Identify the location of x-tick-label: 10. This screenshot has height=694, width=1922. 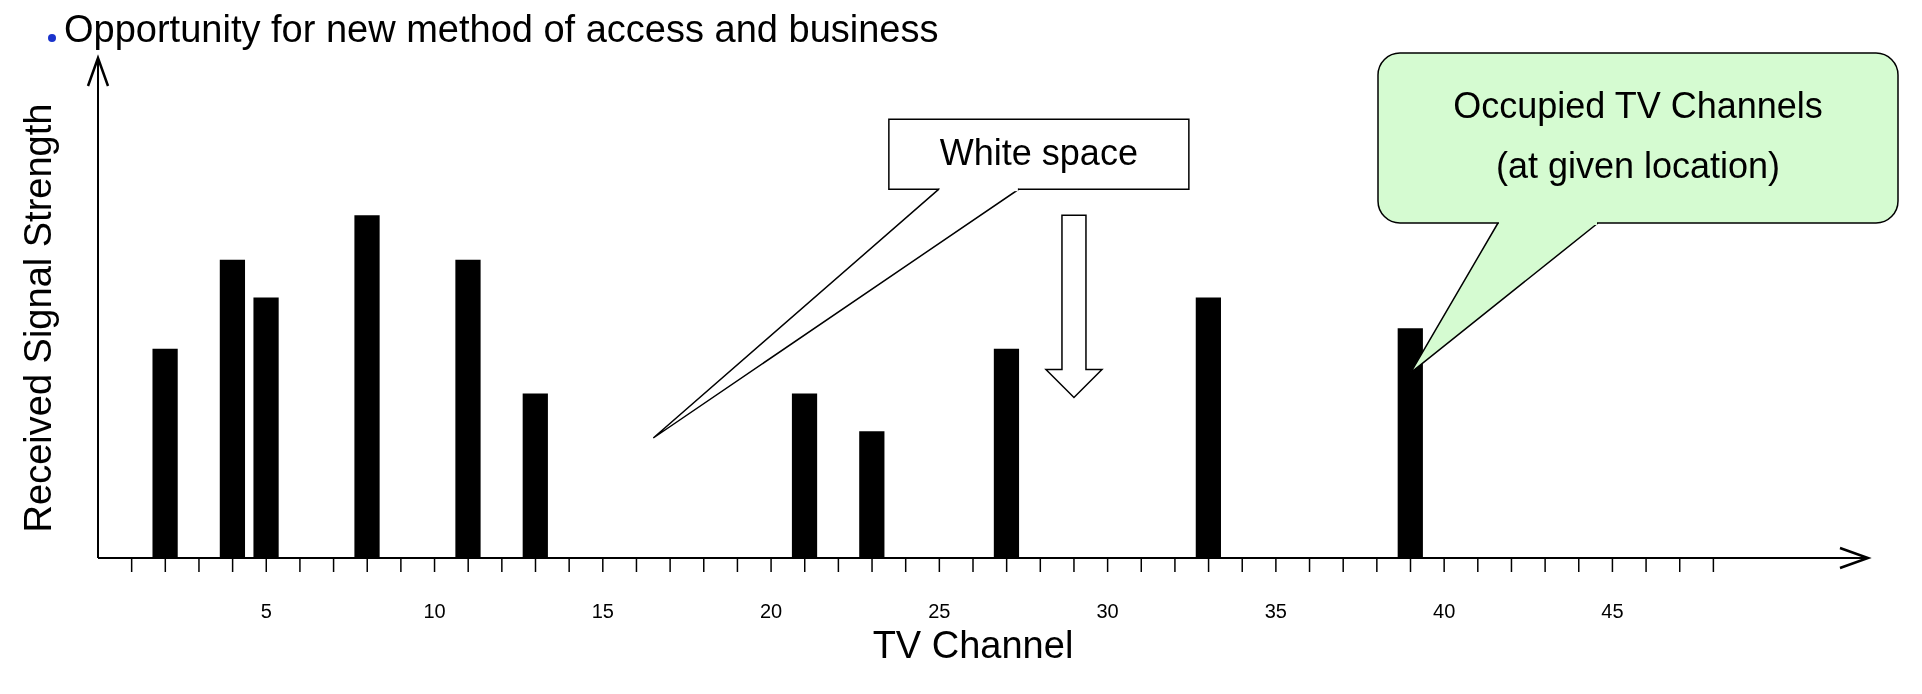
(434, 611).